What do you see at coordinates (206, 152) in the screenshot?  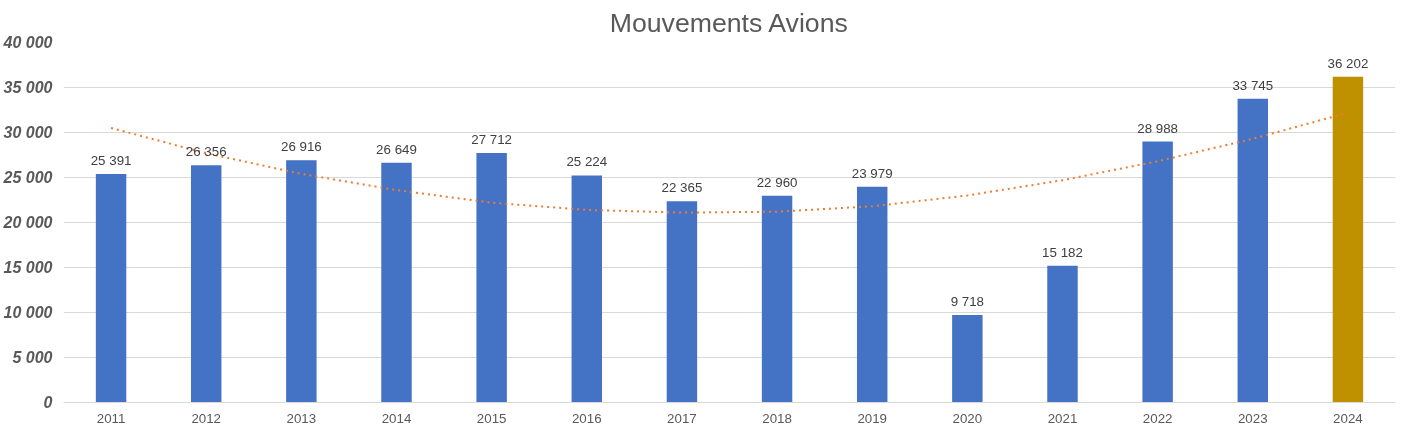 I see `data-label: 26 356` at bounding box center [206, 152].